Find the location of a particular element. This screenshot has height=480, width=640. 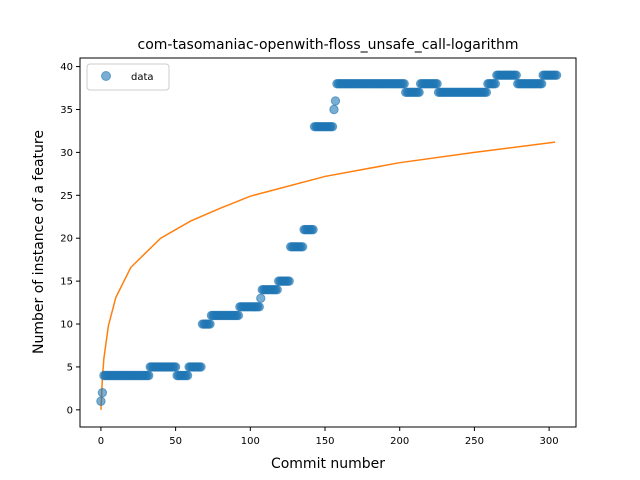

x-tick-label: 250 is located at coordinates (474, 441).